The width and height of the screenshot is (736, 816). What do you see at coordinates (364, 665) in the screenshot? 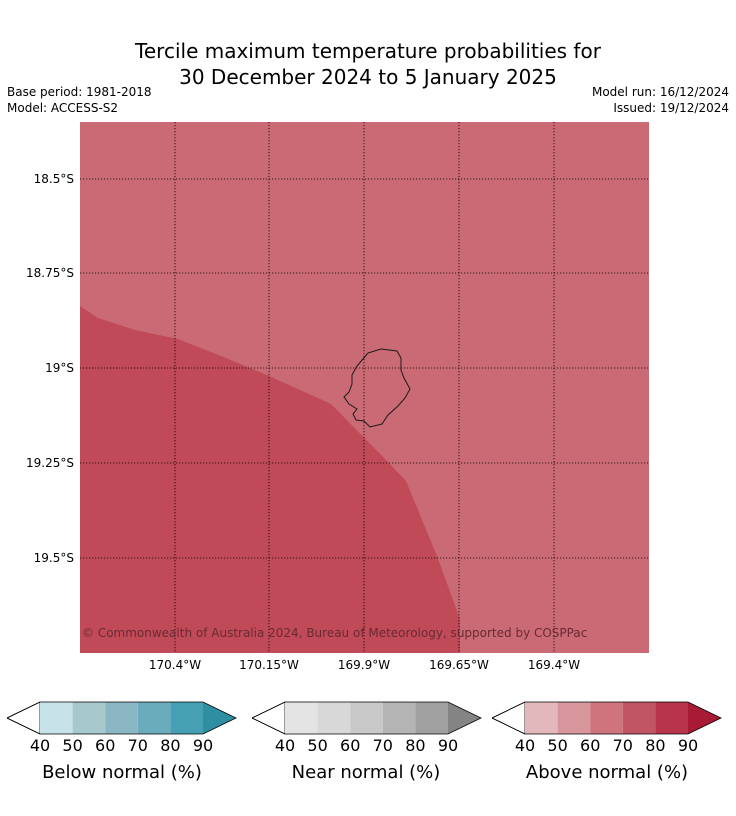
I see `lon-label: 169.9°W` at bounding box center [364, 665].